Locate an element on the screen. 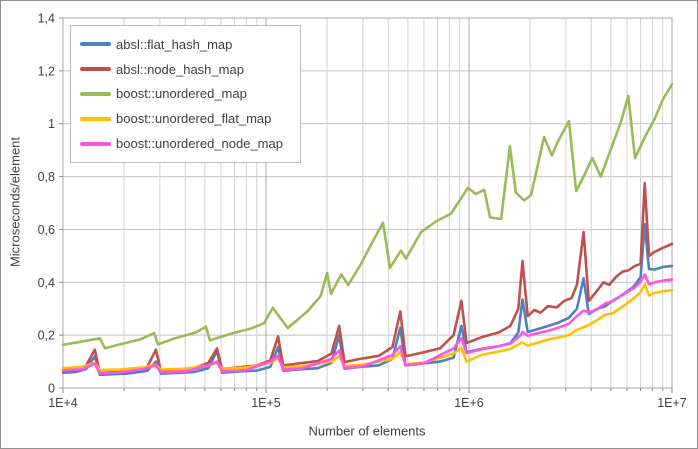  legend-item-0: absl::flat_hash_map is located at coordinates (188, 44).